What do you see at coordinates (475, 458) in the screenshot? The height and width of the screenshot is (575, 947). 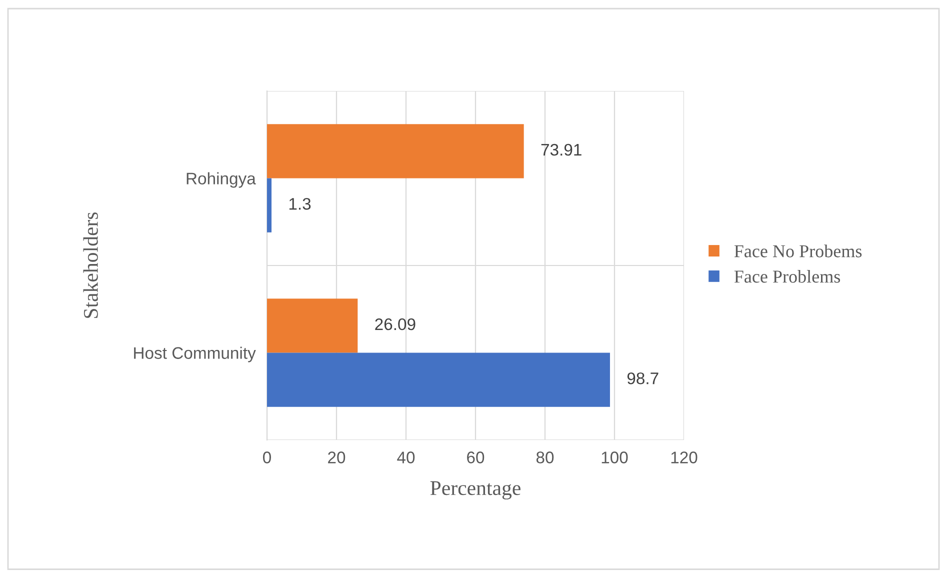 I see `x-tick-label: 60` at bounding box center [475, 458].